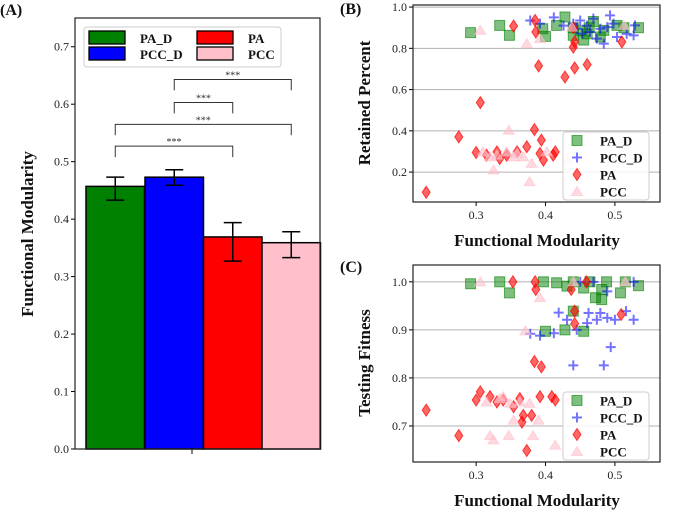 This screenshot has width=676, height=514. Describe the element at coordinates (537, 240) in the screenshot. I see `b-xlabel: Functional Modularity` at that location.